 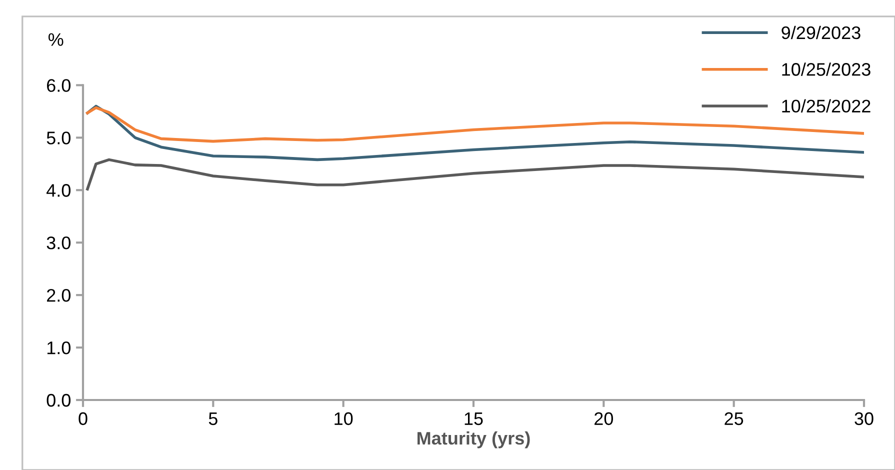 I want to click on y-axis-title: %, so click(x=56, y=39).